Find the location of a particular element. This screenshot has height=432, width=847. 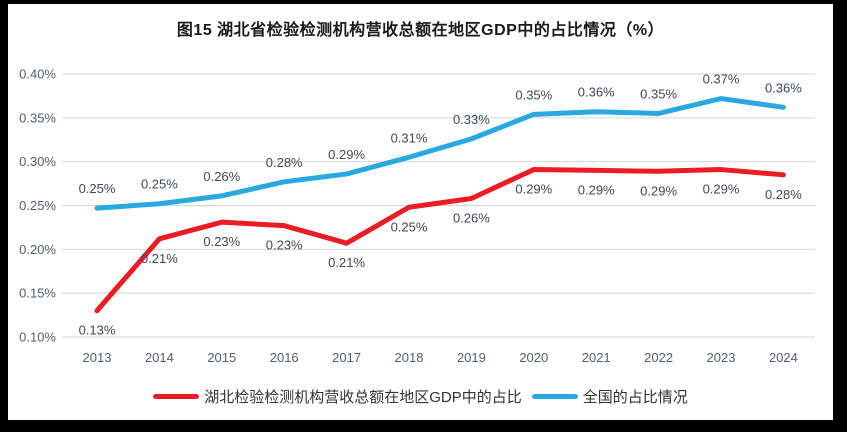

x-tick-label: 2013 is located at coordinates (97, 357).